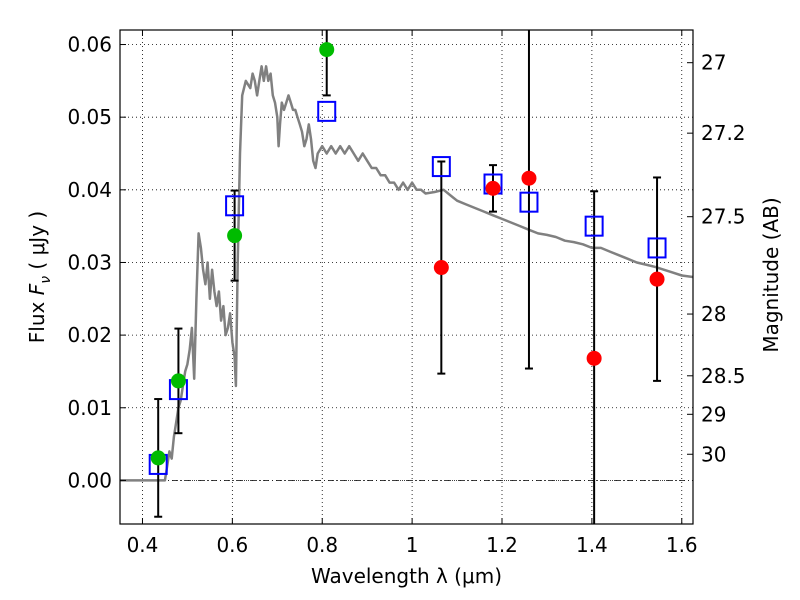 This screenshot has width=800, height=600. I want to click on x-tick-label: 1.6, so click(682, 545).